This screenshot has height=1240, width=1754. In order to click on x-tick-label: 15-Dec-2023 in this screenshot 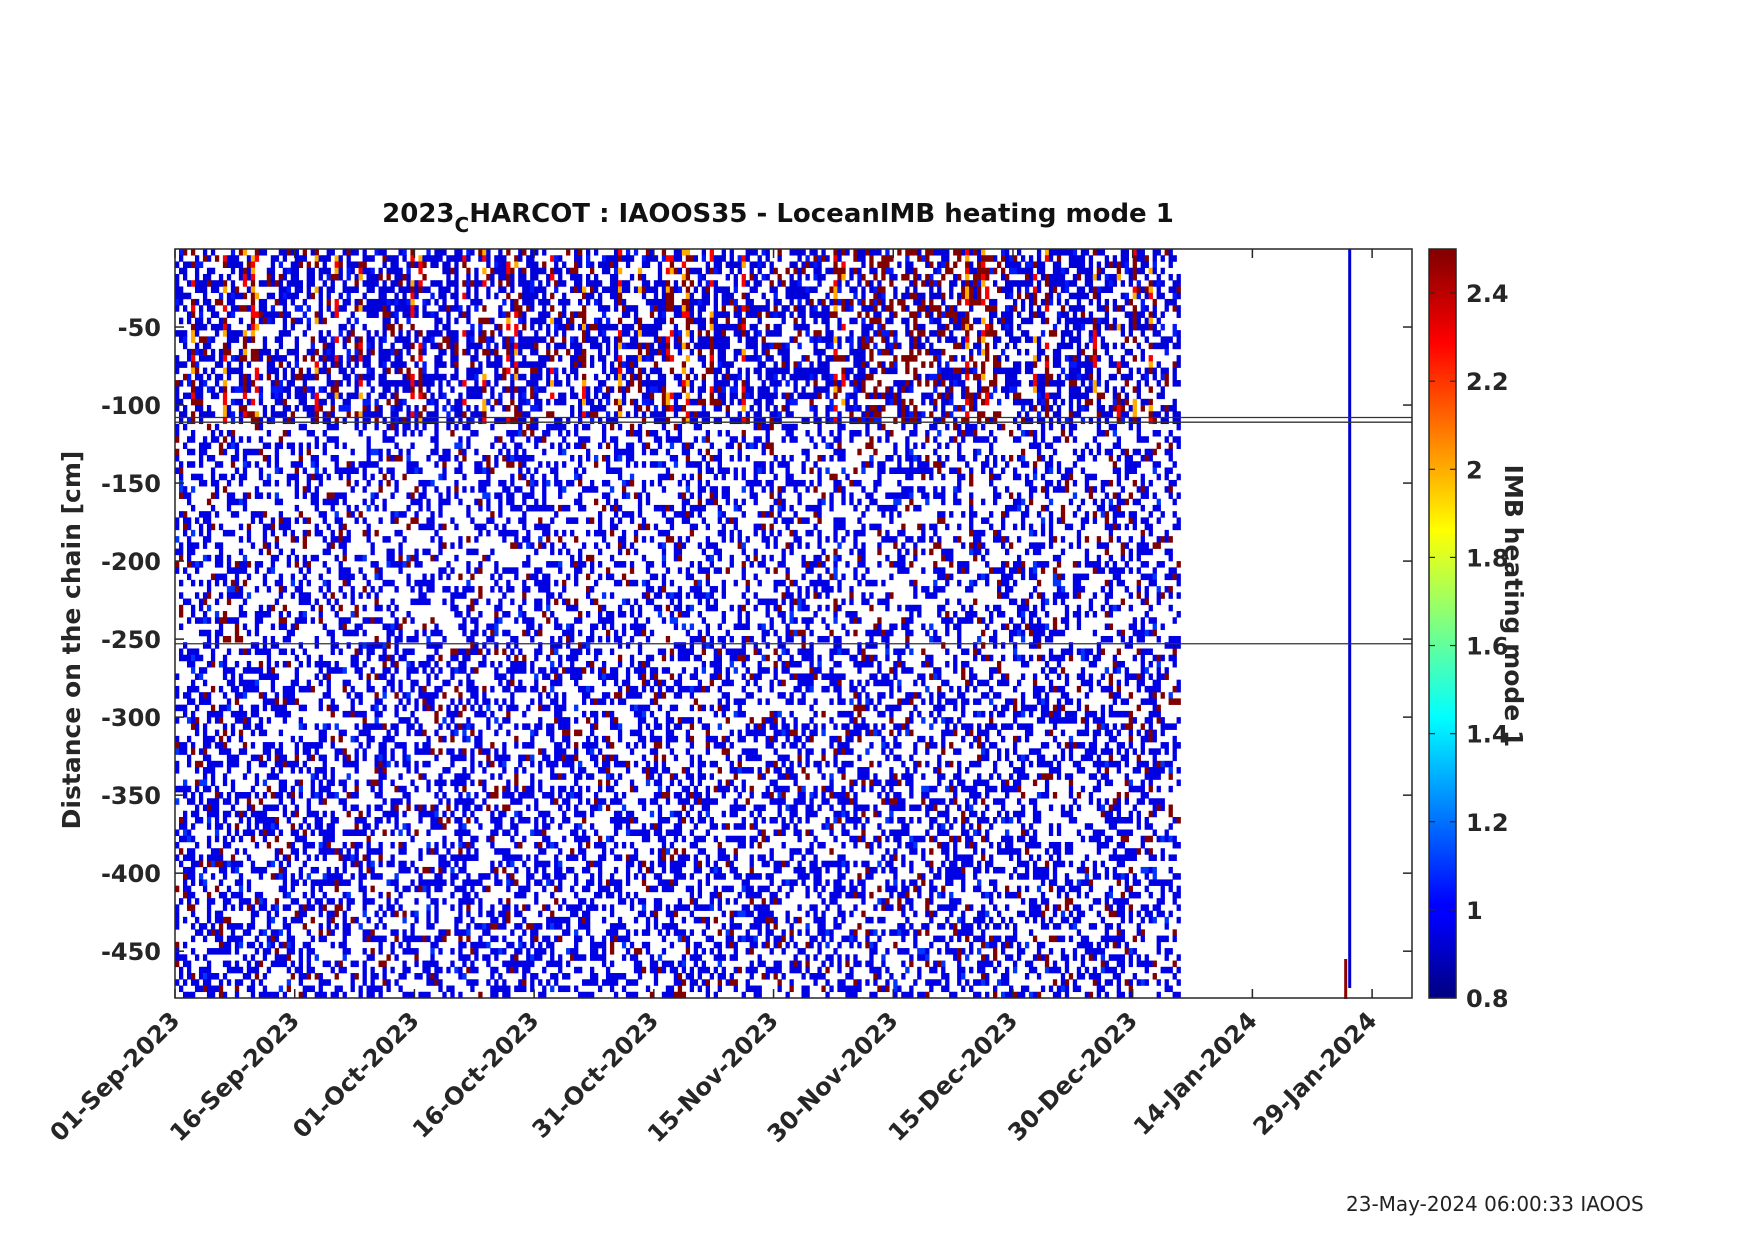, I will do `click(953, 1076)`.